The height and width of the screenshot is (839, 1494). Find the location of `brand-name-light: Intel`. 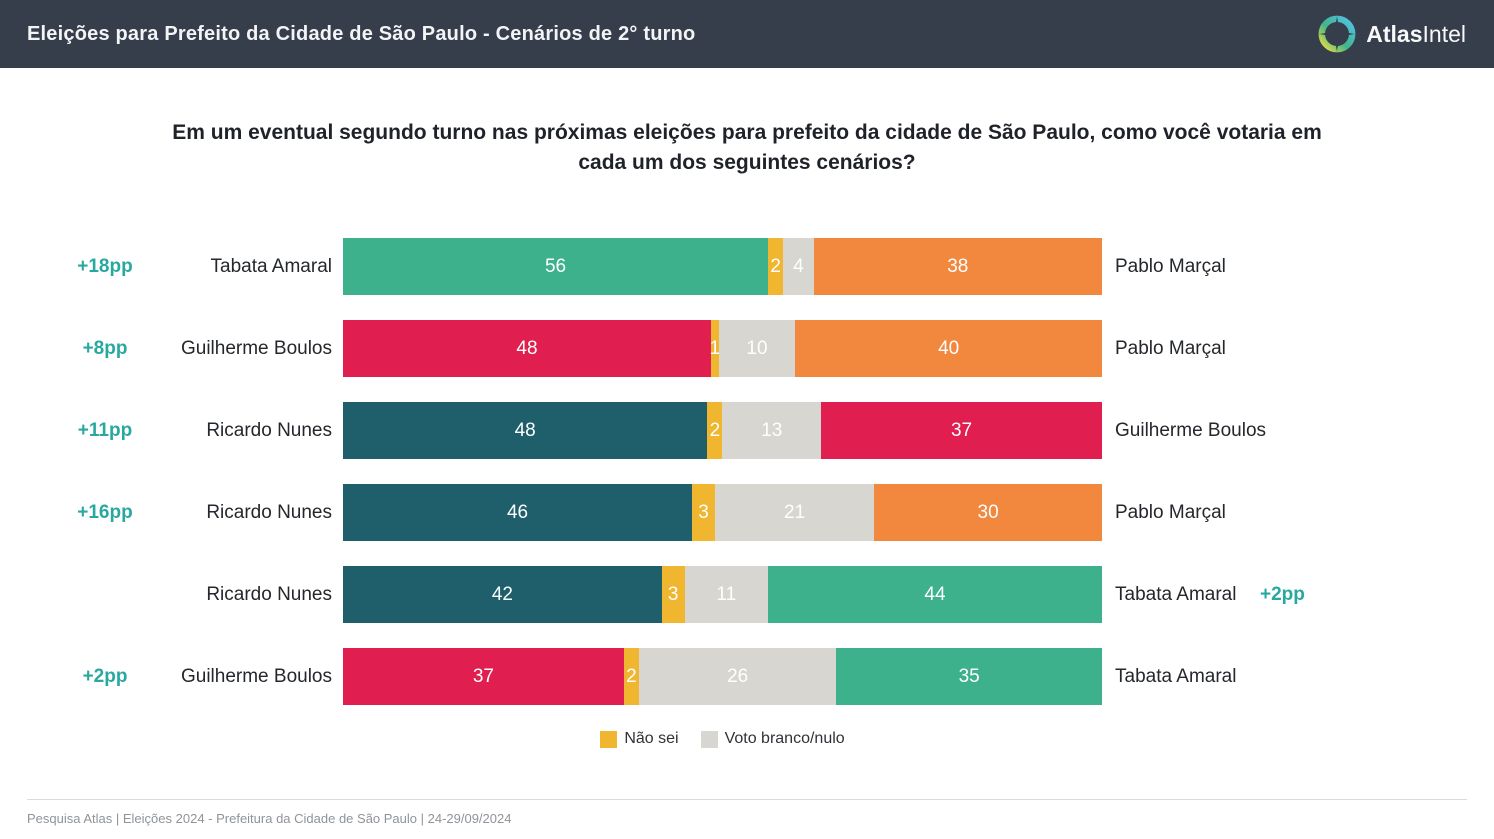

brand-name-light: Intel is located at coordinates (1444, 33).